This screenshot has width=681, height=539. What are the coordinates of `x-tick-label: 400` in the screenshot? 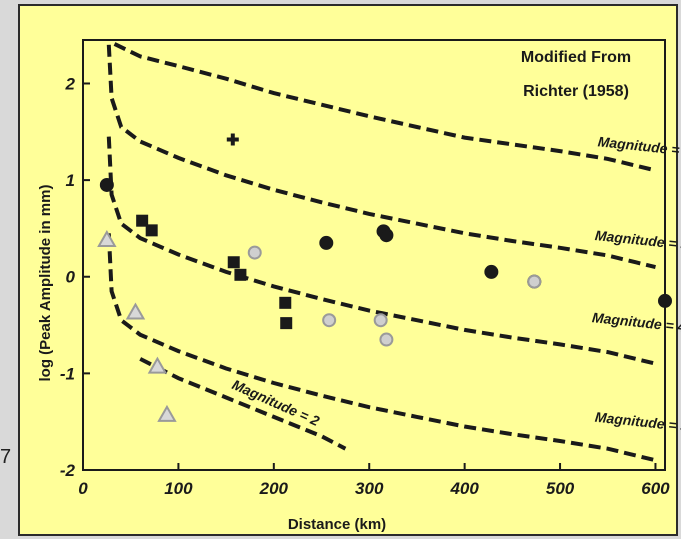 It's located at (464, 488).